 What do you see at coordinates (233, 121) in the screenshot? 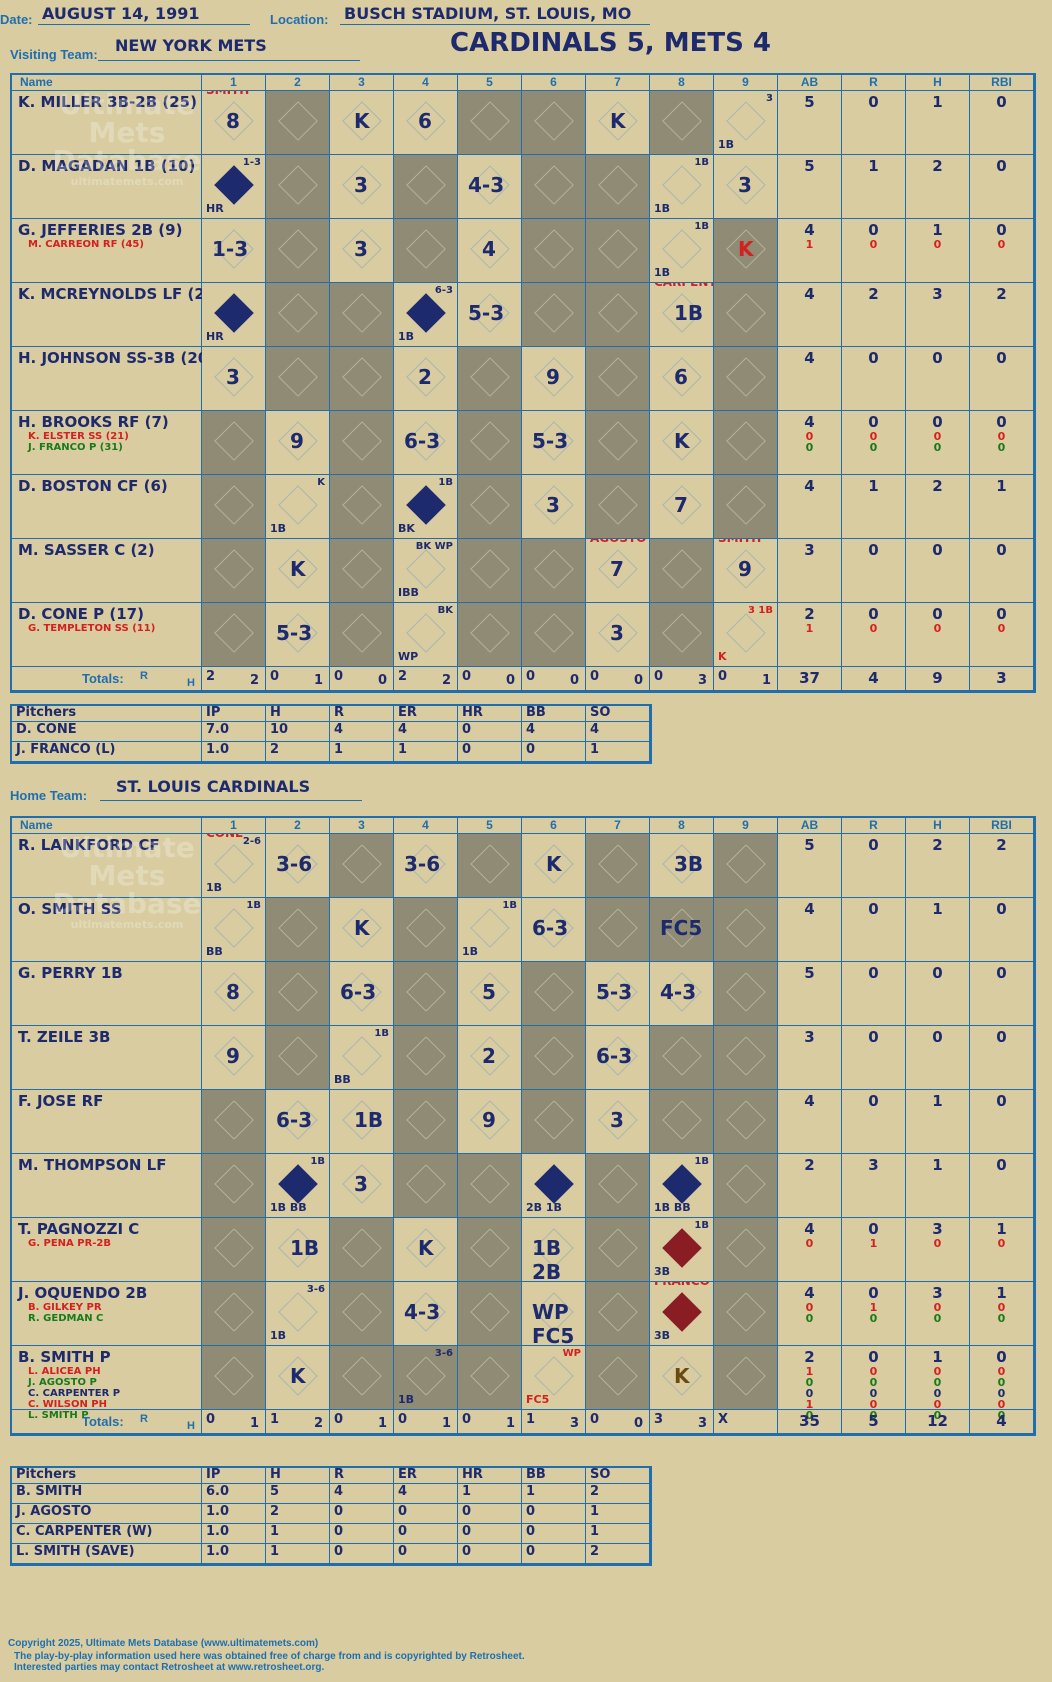
I see `play-notation: 8` at bounding box center [233, 121].